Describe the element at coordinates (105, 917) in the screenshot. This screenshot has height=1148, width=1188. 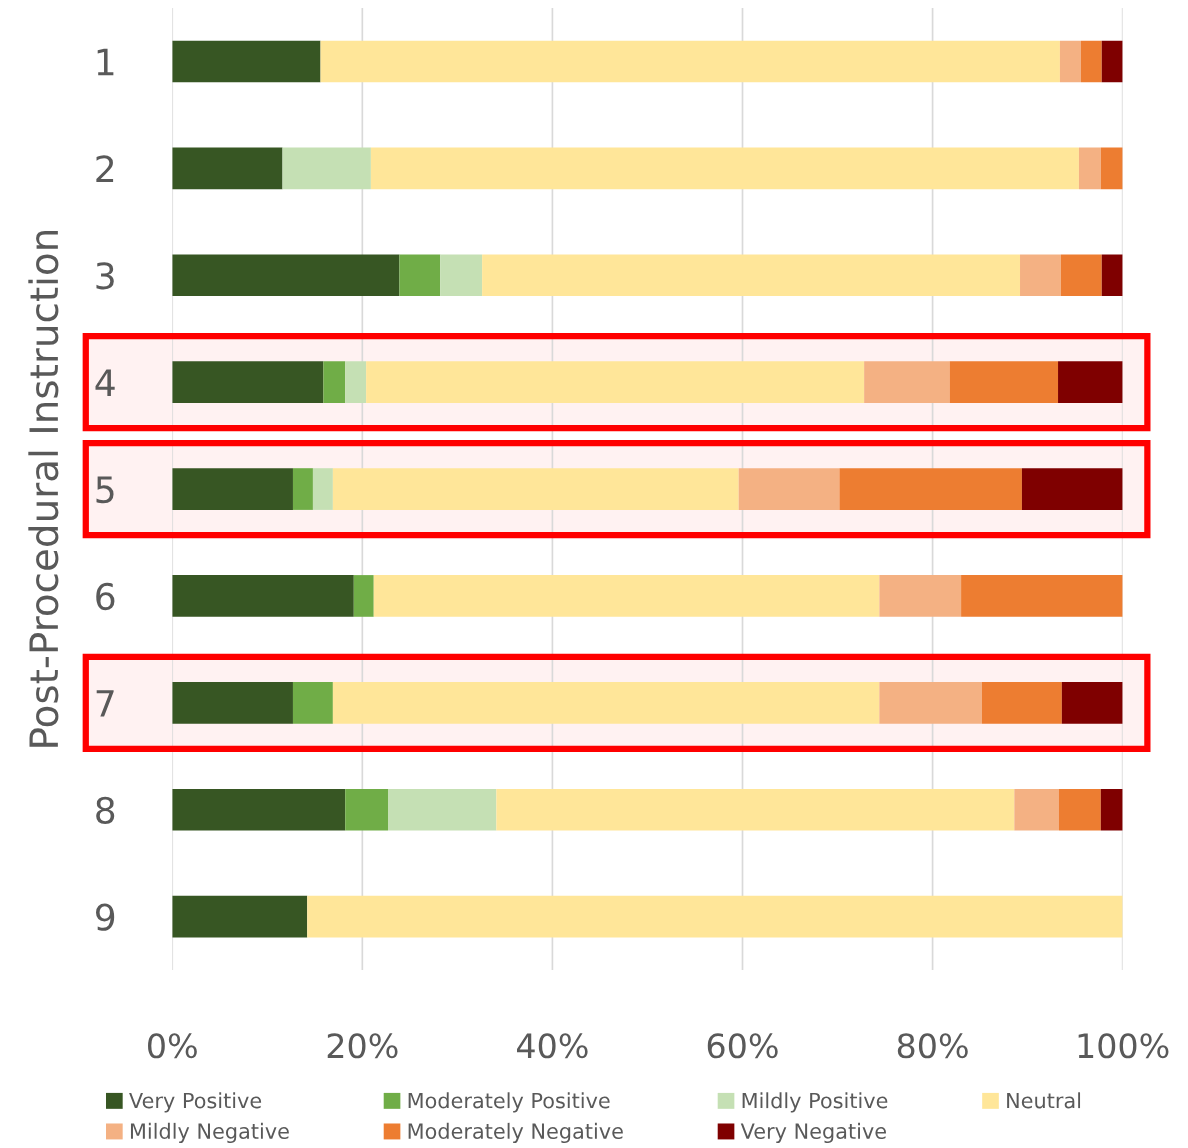
I see `y-tick-label: 9` at that location.